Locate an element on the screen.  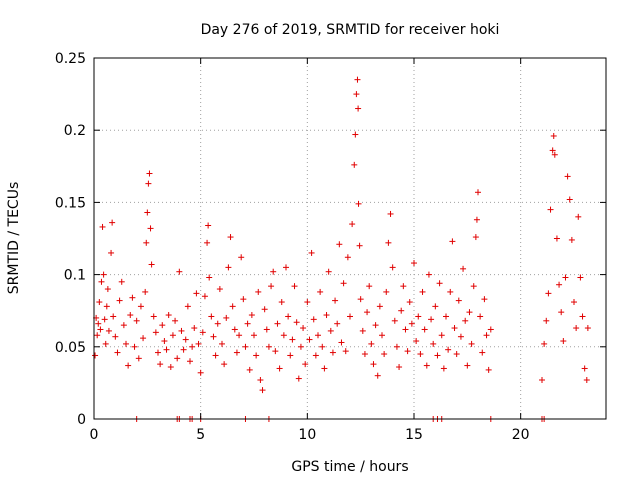
x-tick-label: 15 is located at coordinates (414, 435).